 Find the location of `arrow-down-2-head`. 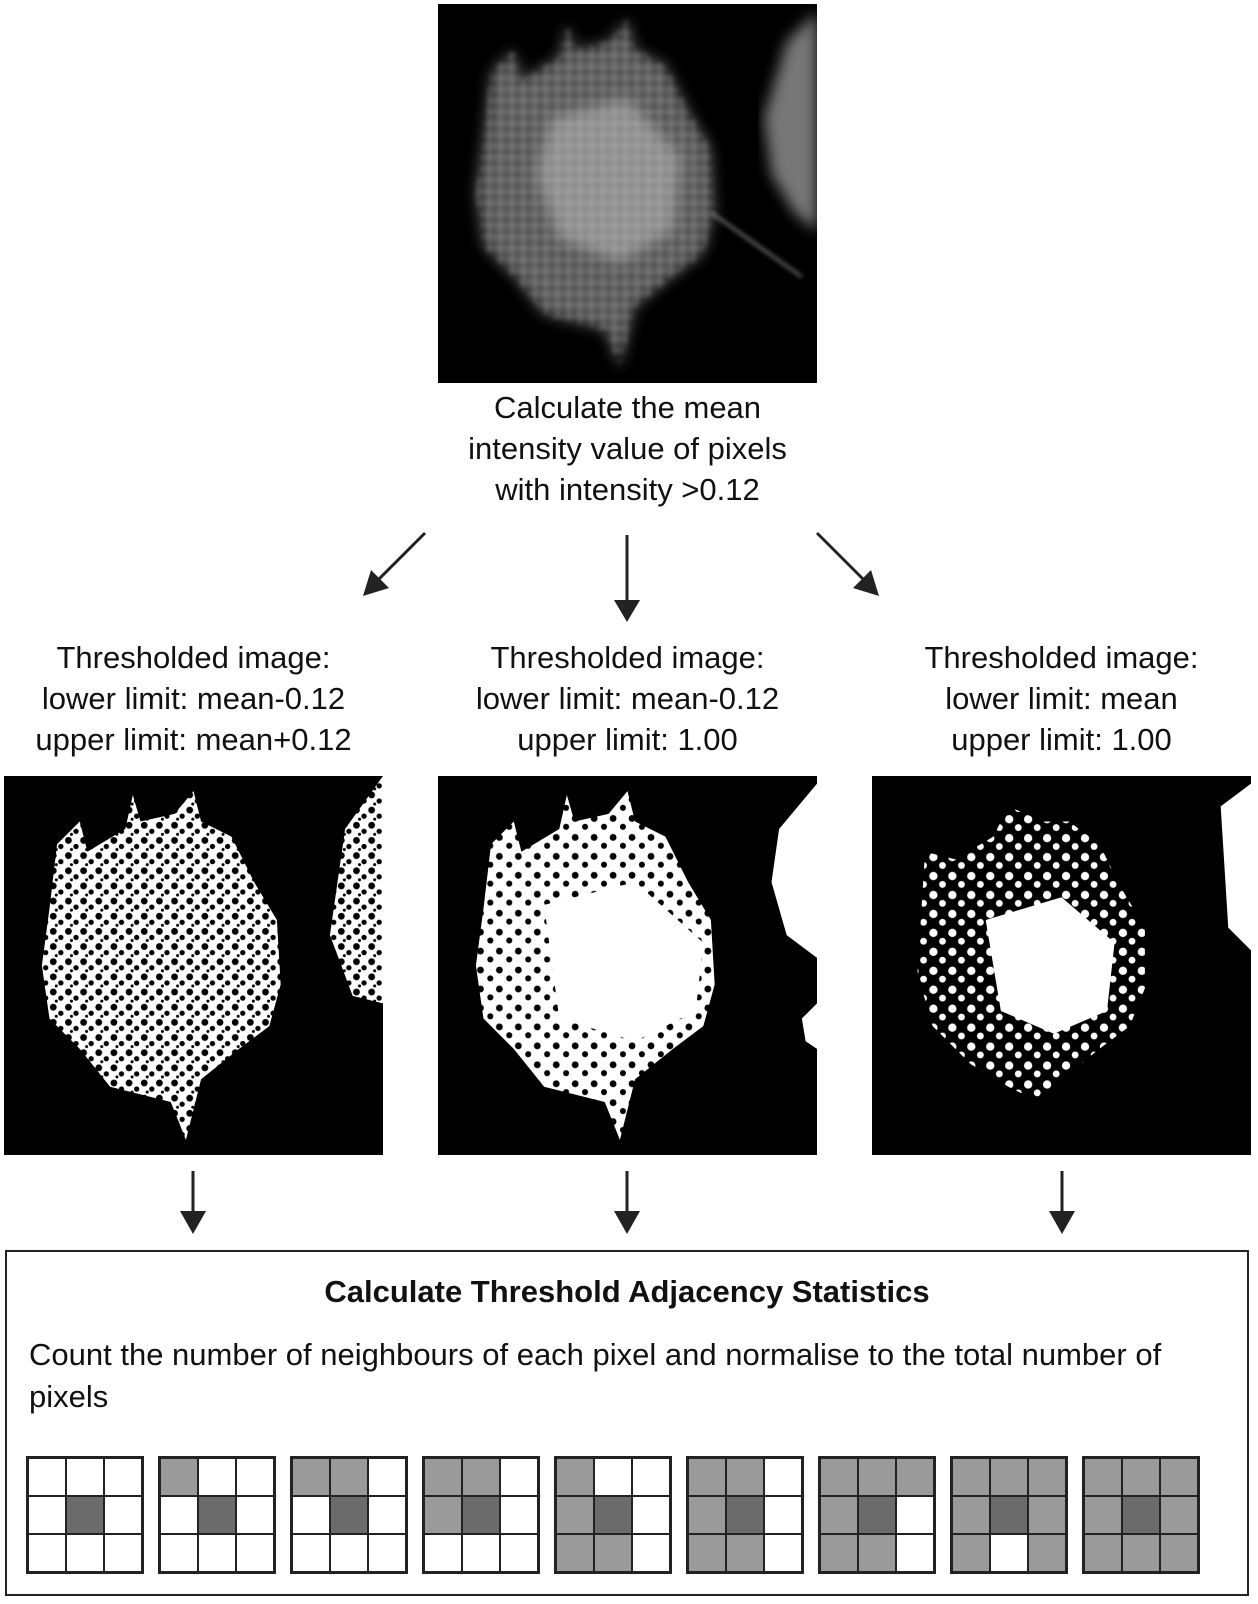

arrow-down-2-head is located at coordinates (627, 1222).